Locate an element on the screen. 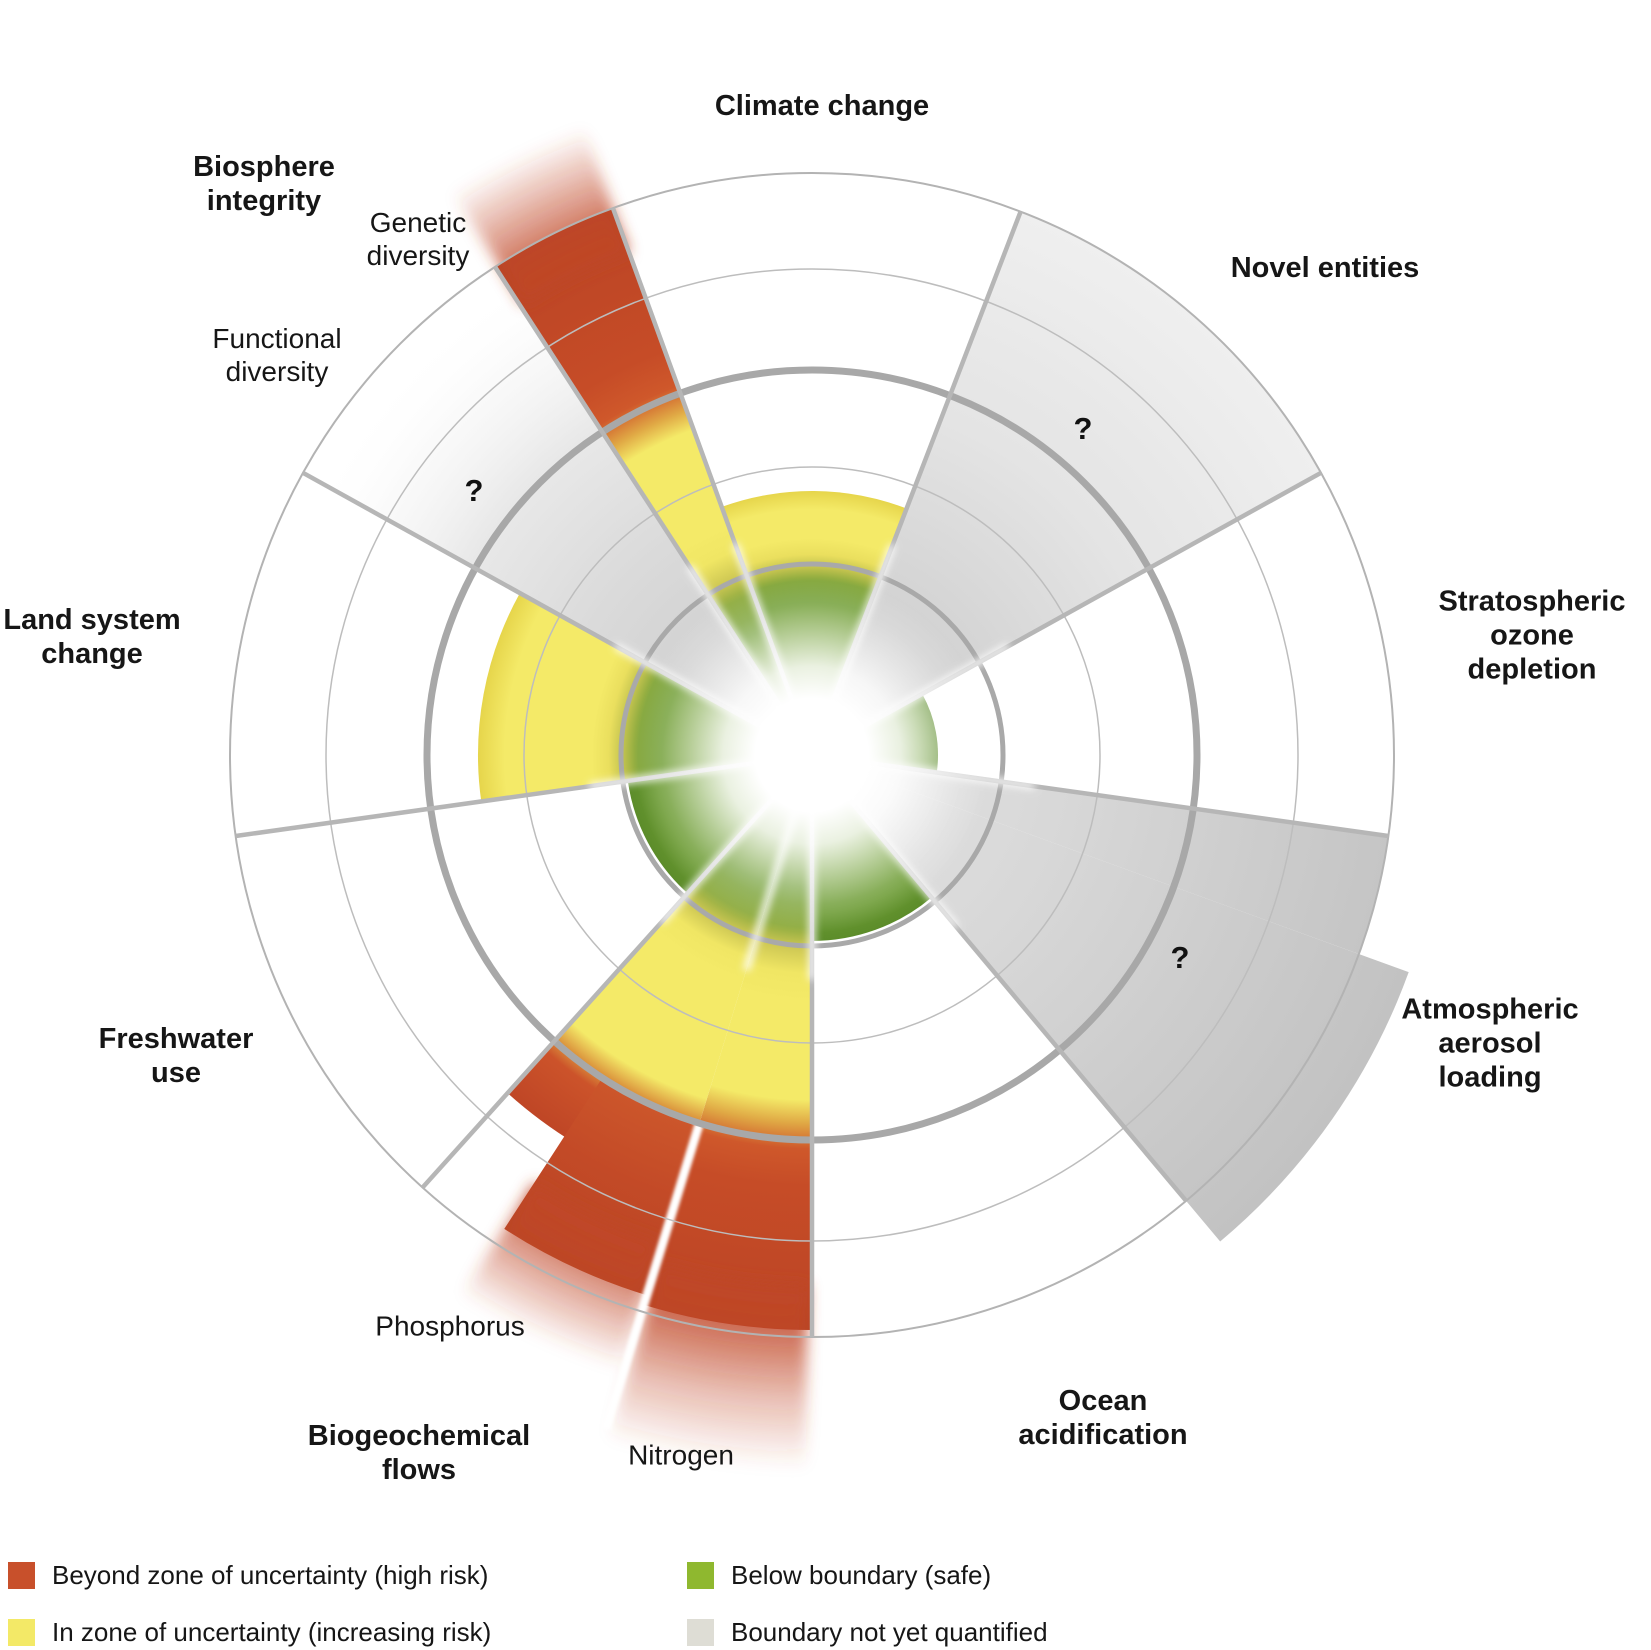  legend-item-high-risk: Beyond zone of uncertainty (high risk) is located at coordinates (248, 1575).